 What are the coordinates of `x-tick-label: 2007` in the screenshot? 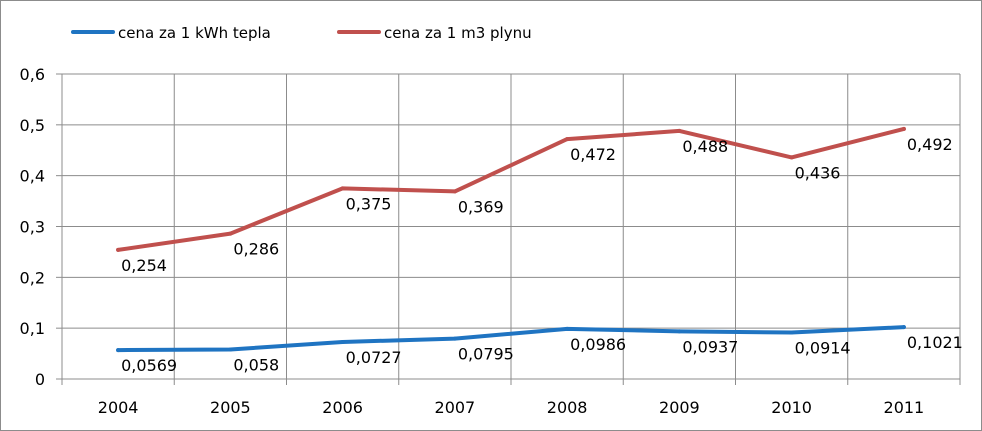 It's located at (455, 407).